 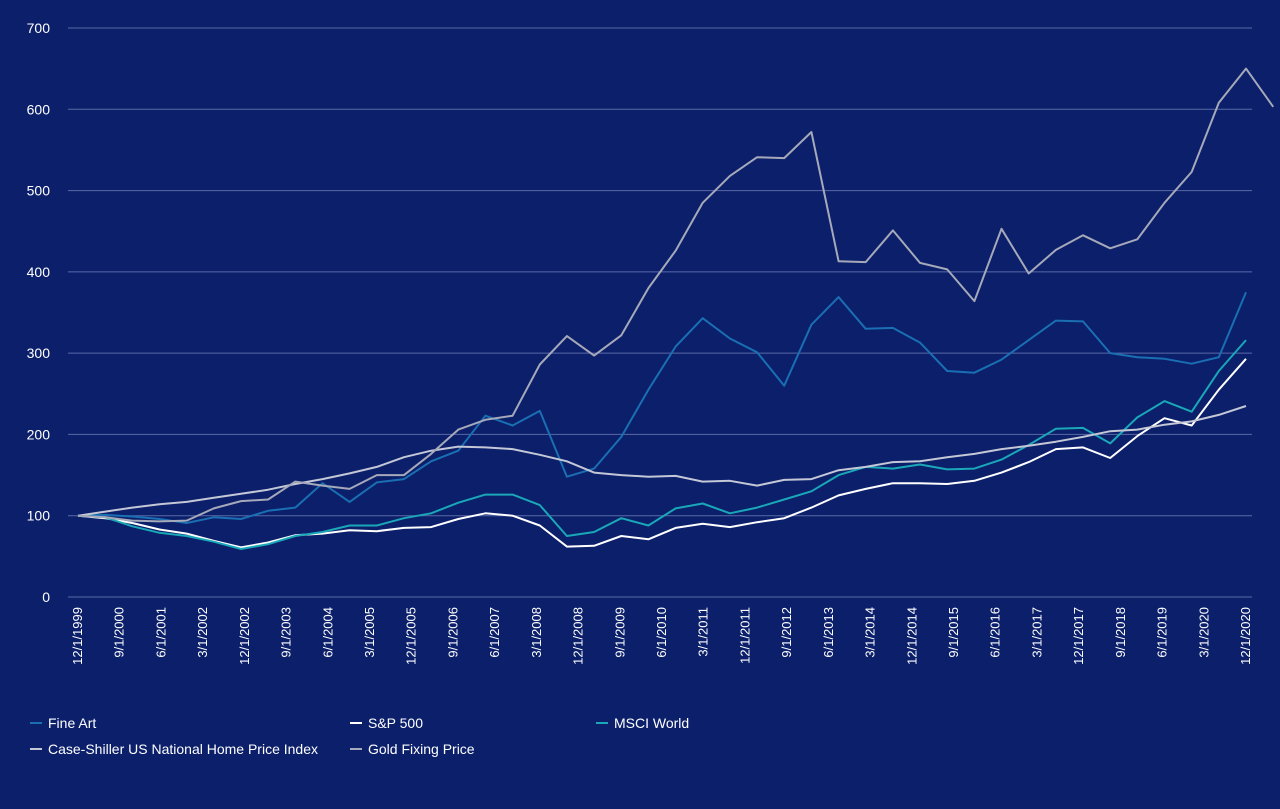 I want to click on x-tick-label: 12/1/2017, so click(x=1078, y=636).